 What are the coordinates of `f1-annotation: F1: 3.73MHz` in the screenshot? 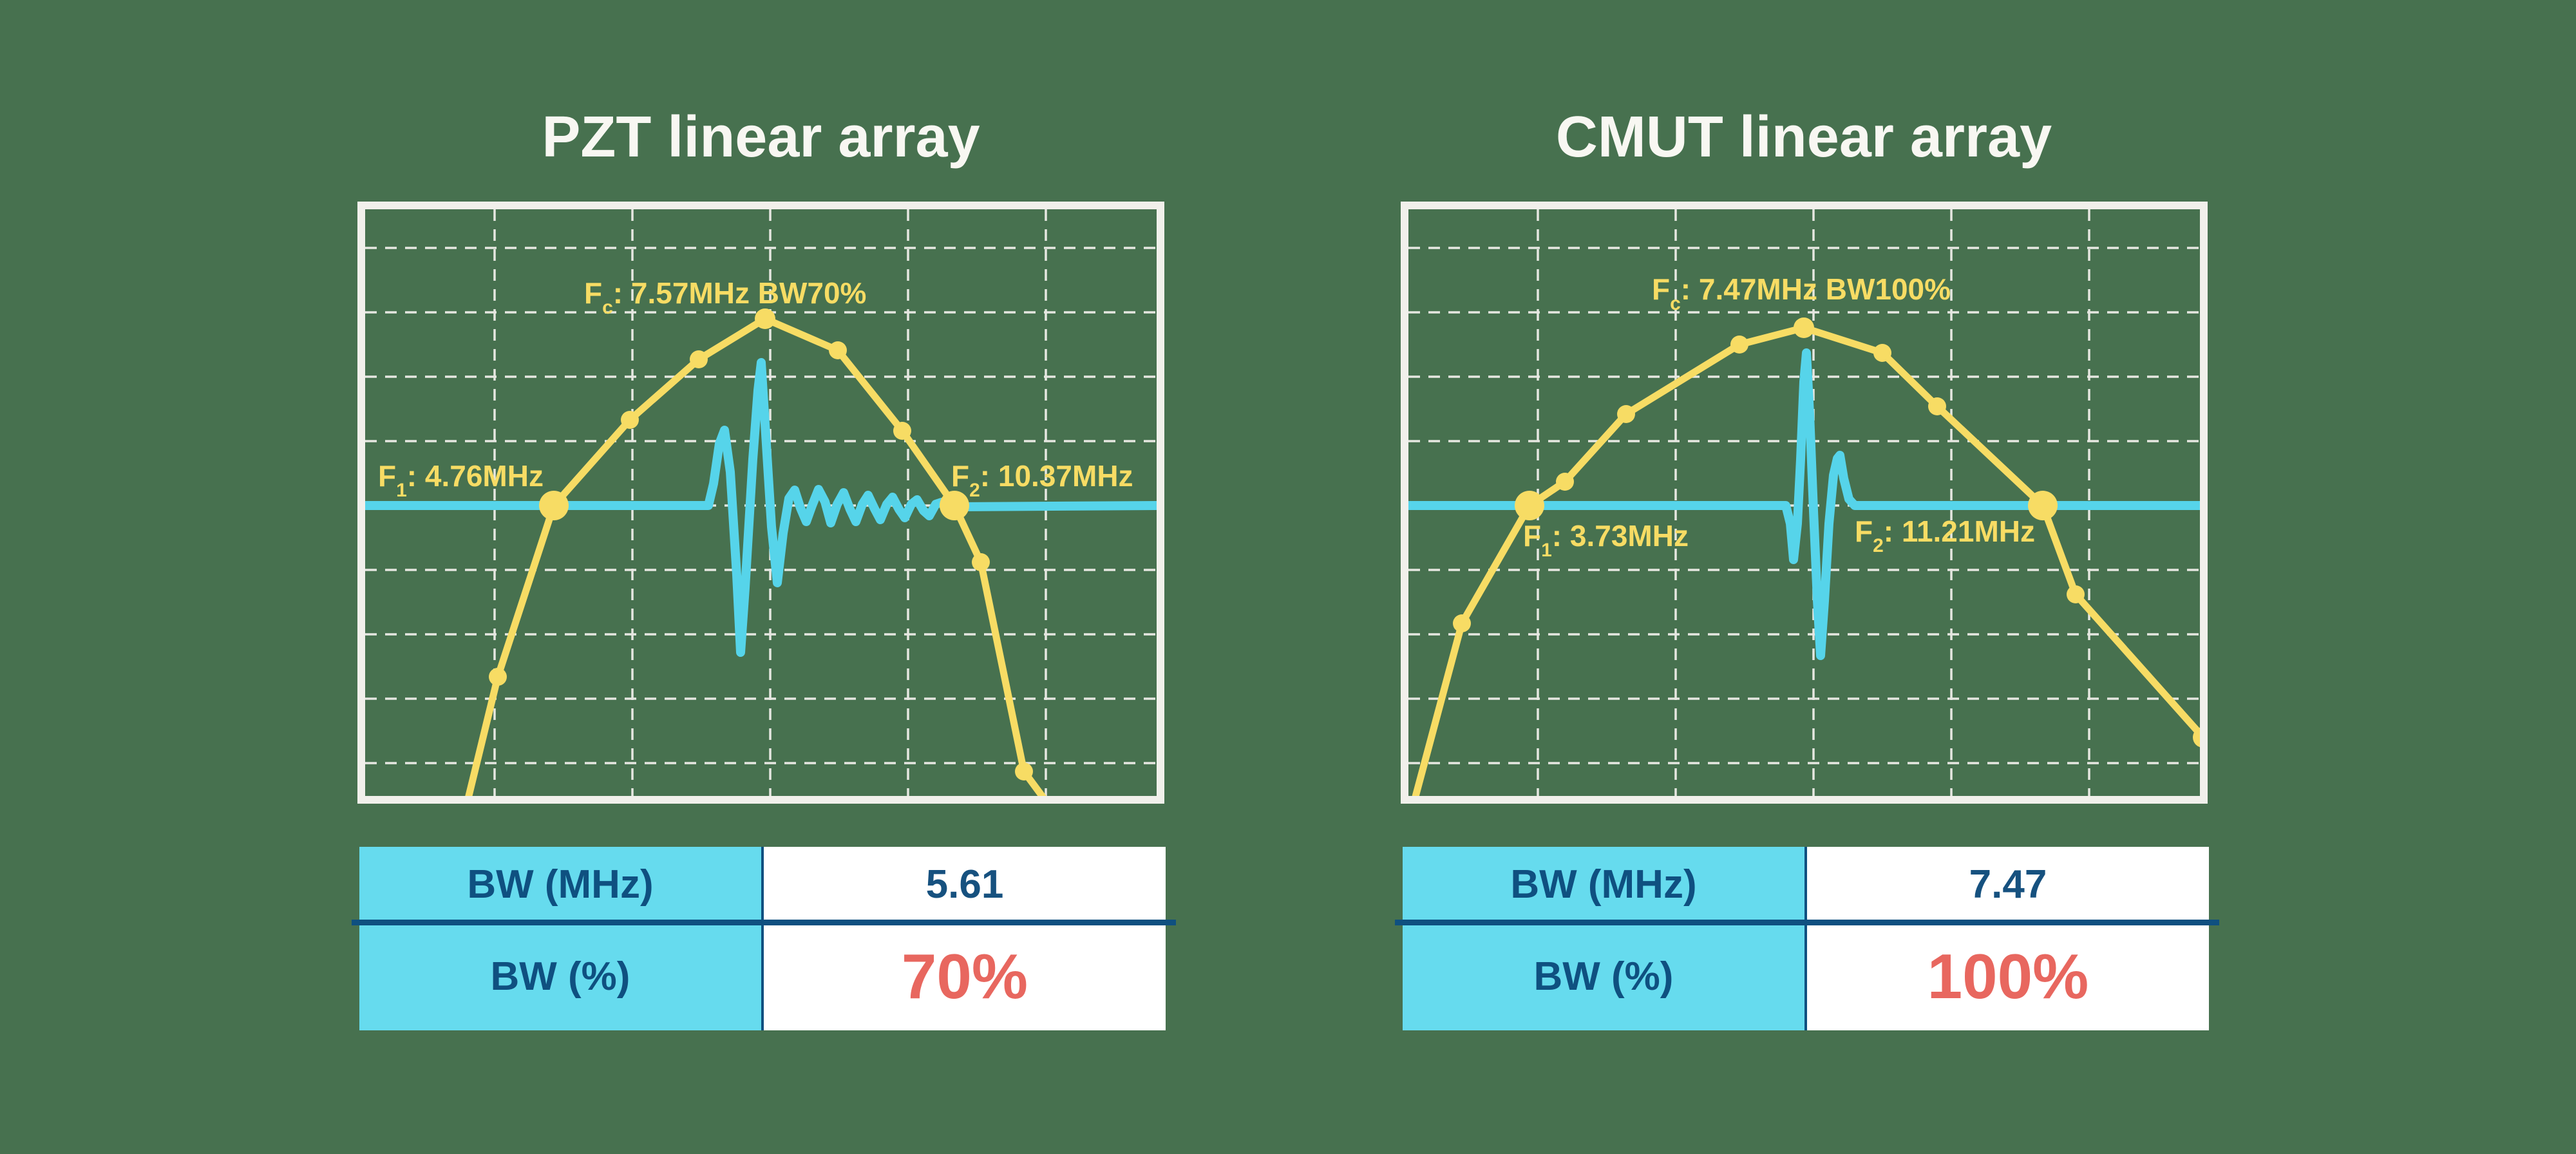 It's located at (1606, 540).